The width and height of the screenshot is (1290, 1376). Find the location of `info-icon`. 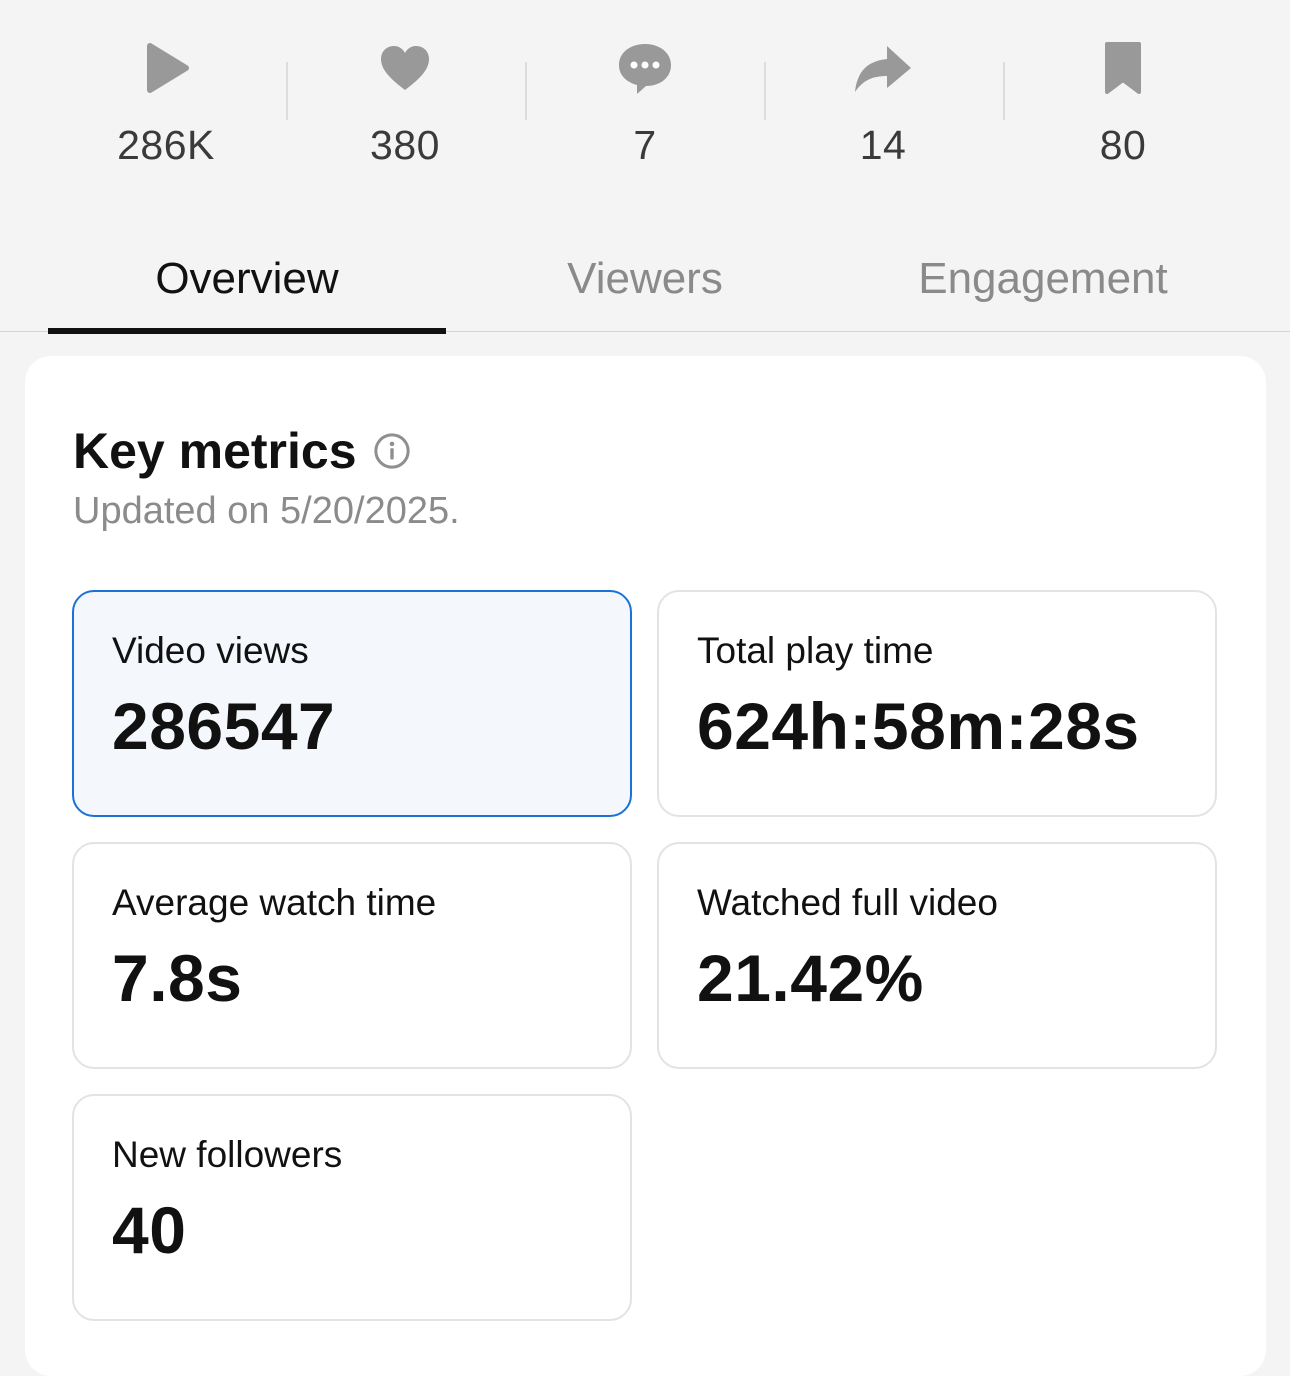

info-icon is located at coordinates (392, 451).